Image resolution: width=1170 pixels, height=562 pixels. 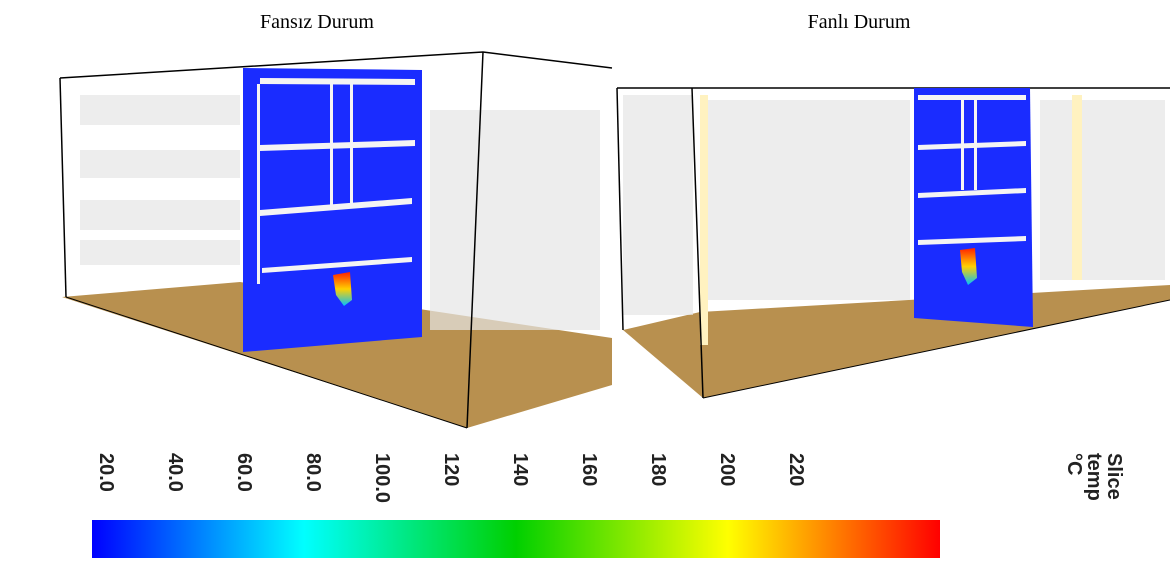 What do you see at coordinates (658, 469) in the screenshot?
I see `colorbar-label: 180` at bounding box center [658, 469].